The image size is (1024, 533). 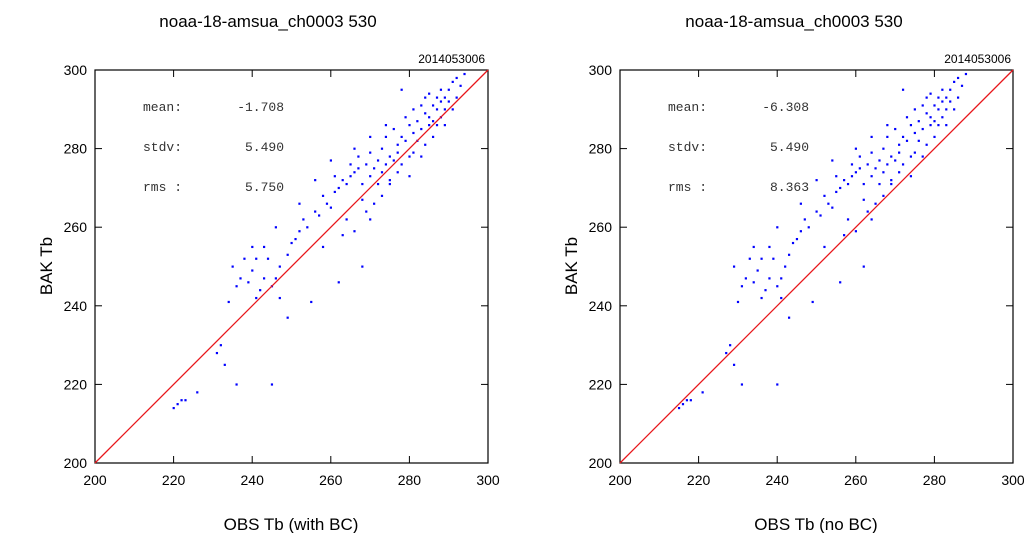 What do you see at coordinates (46, 266) in the screenshot?
I see `y-axis-label-left: BAK Tb` at bounding box center [46, 266].